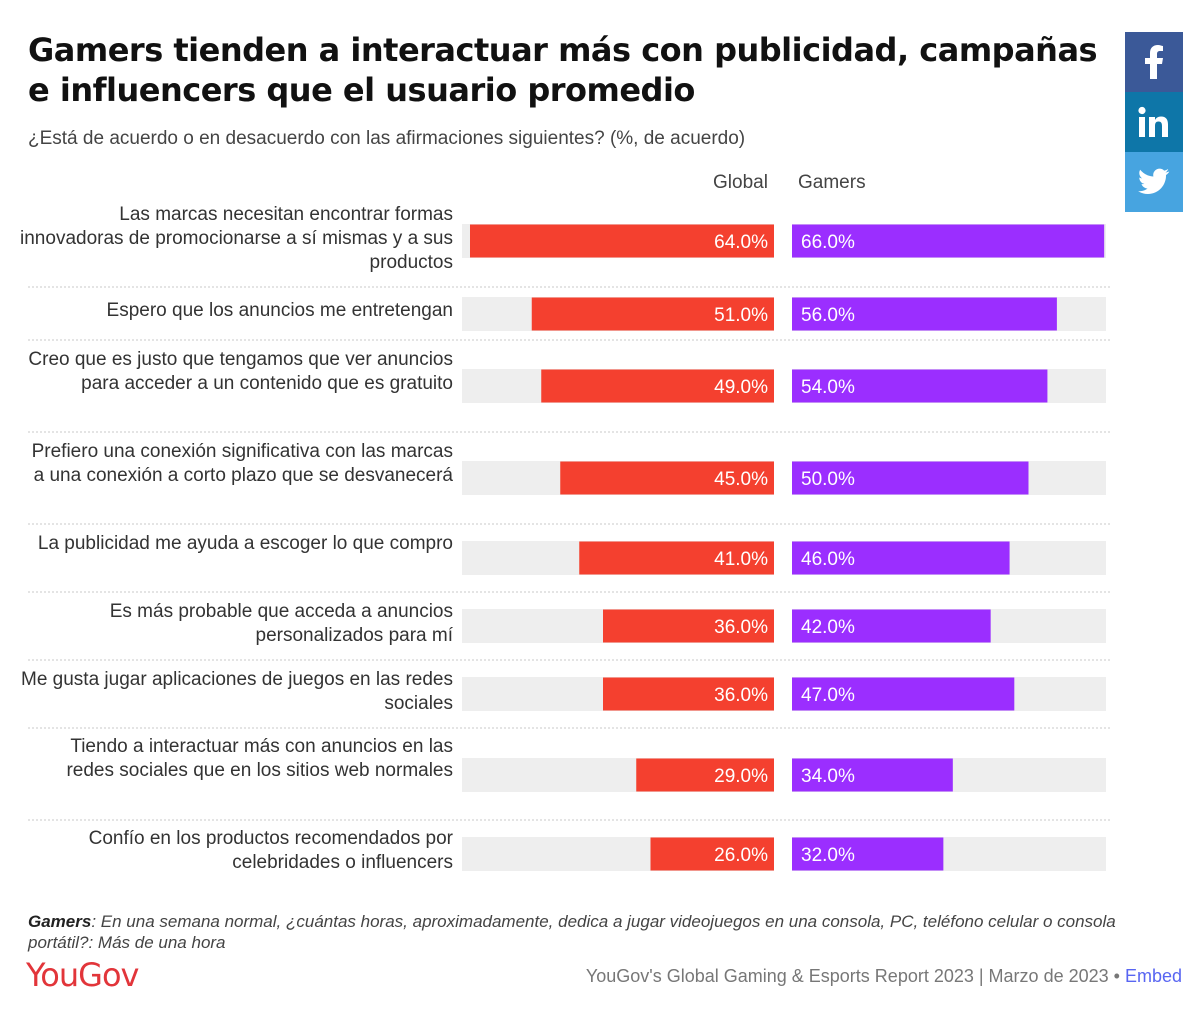  What do you see at coordinates (741, 479) in the screenshot?
I see `value-label-global: 45.0%` at bounding box center [741, 479].